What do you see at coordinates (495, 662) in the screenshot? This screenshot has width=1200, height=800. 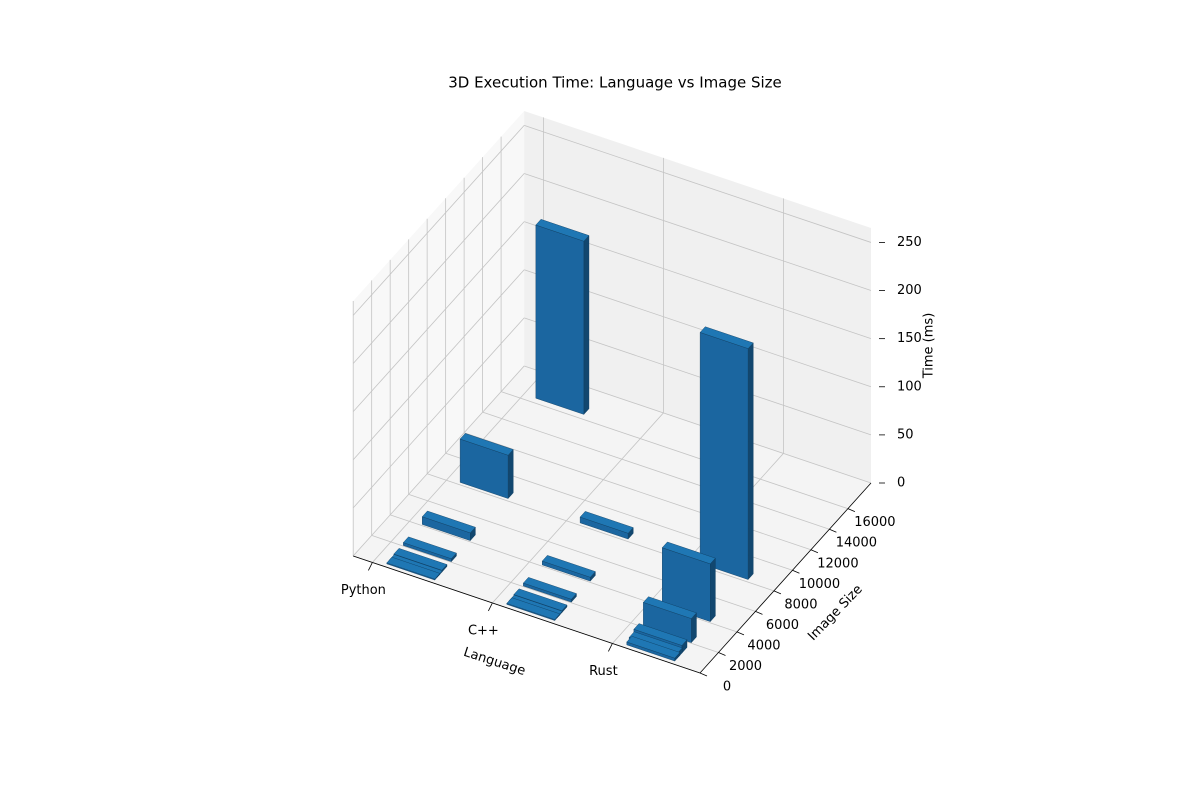 I see `x-axis-label: Language` at bounding box center [495, 662].